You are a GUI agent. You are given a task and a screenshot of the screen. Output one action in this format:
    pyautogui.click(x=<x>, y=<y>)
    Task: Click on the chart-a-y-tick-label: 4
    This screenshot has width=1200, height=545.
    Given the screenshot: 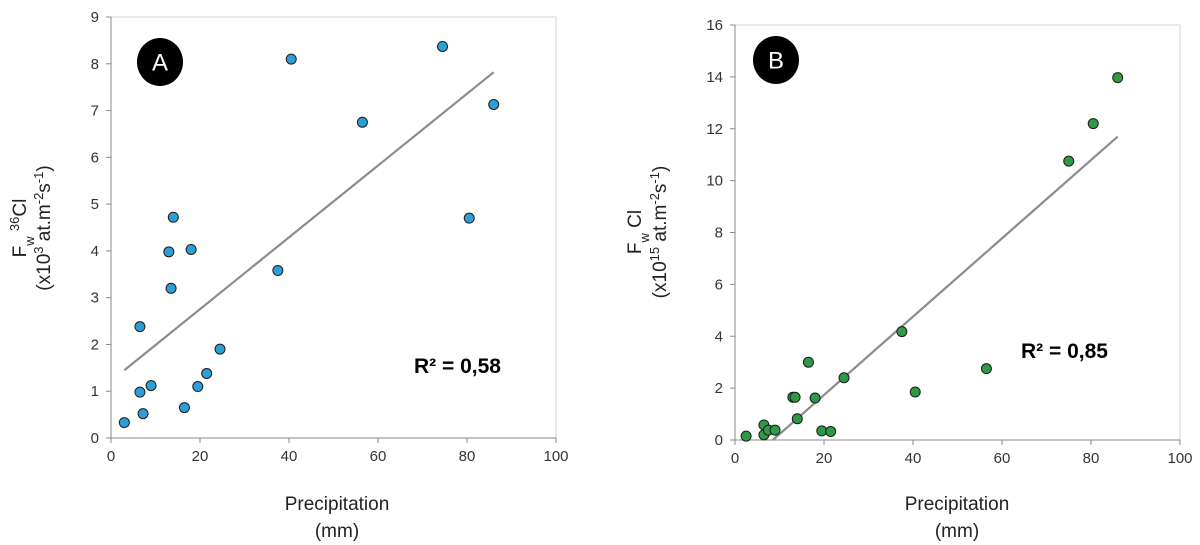 What is the action you would take?
    pyautogui.click(x=95, y=251)
    